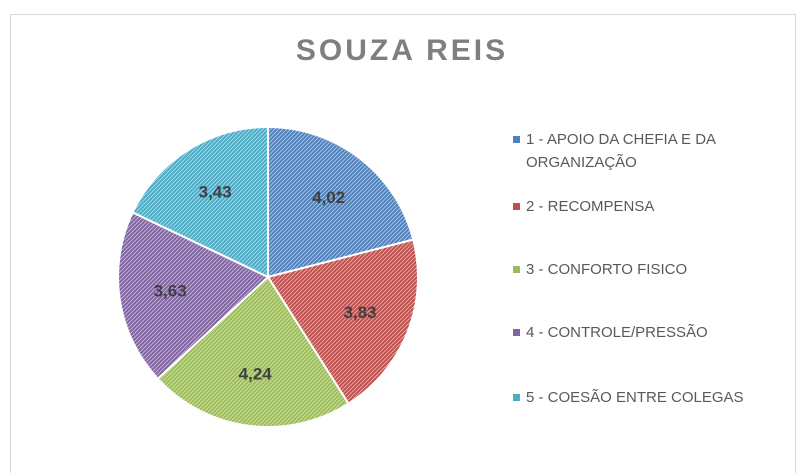 Image resolution: width=798 pixels, height=473 pixels. What do you see at coordinates (590, 206) in the screenshot?
I see `legend-label: 2 - RECOMPENSA` at bounding box center [590, 206].